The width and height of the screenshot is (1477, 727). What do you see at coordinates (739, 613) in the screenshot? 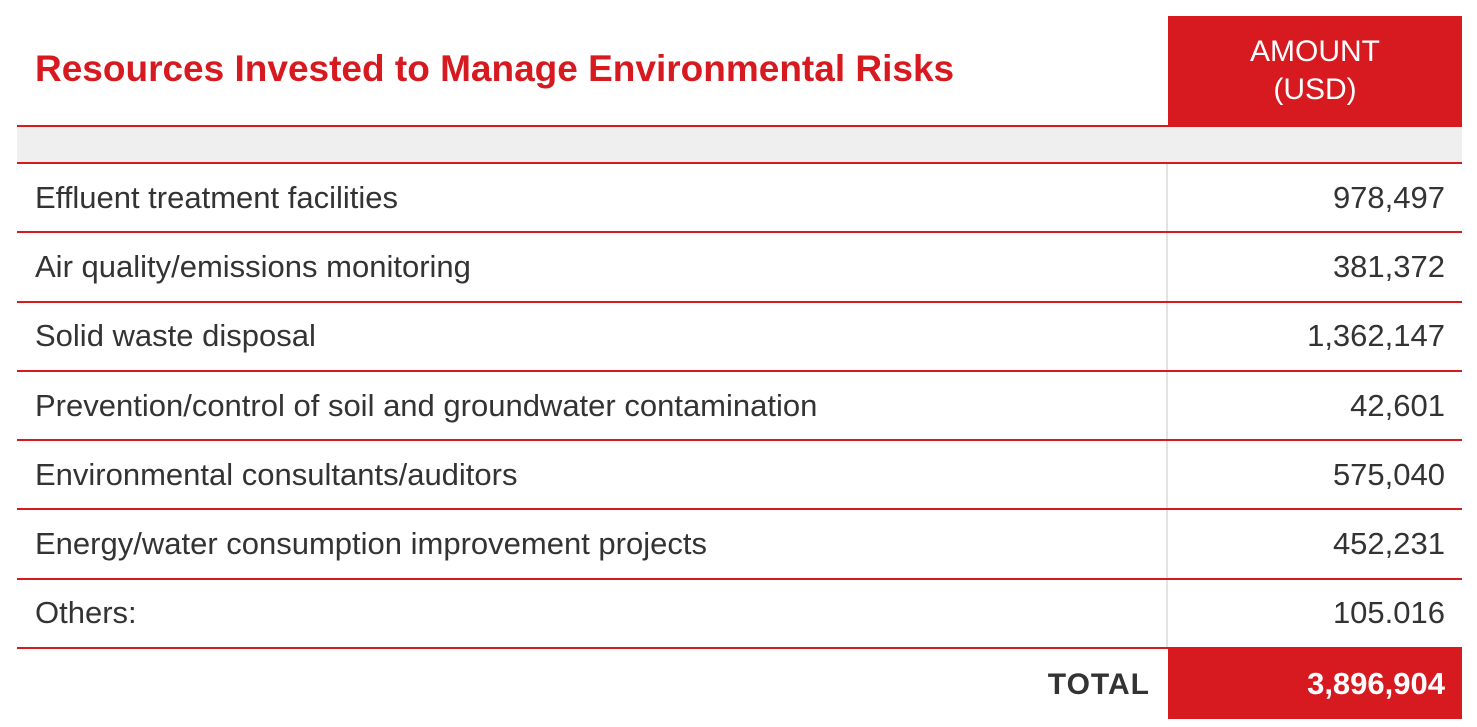
I see `table-row: Others: 105.016` at bounding box center [739, 613].